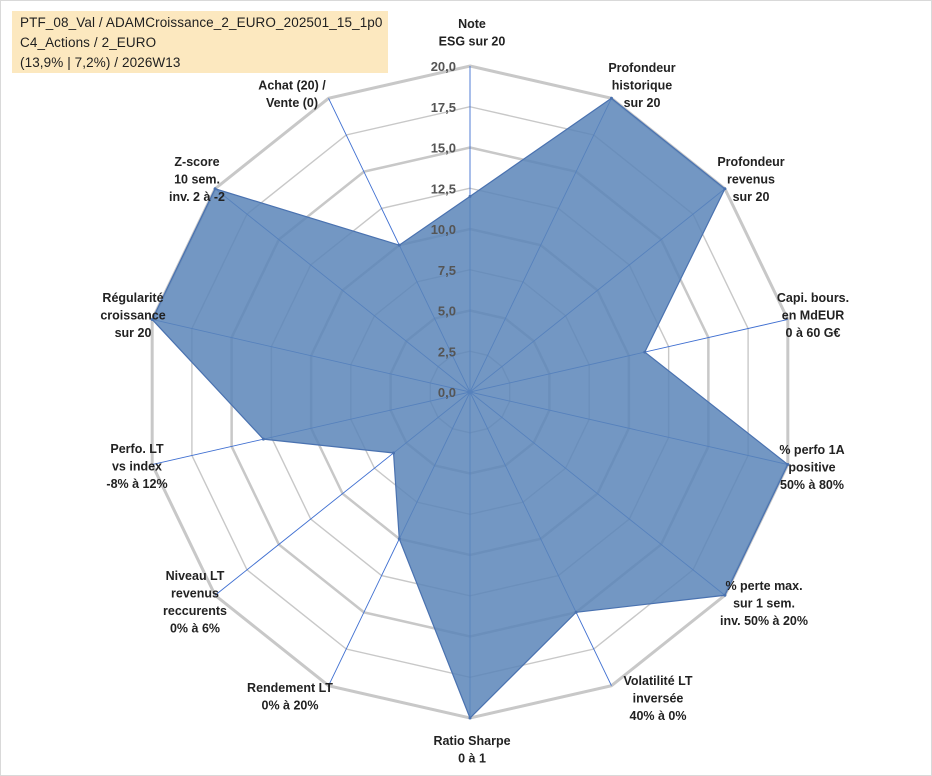 The width and height of the screenshot is (932, 776). Describe the element at coordinates (472, 33) in the screenshot. I see `axis-label: Note ESG sur 20` at that location.